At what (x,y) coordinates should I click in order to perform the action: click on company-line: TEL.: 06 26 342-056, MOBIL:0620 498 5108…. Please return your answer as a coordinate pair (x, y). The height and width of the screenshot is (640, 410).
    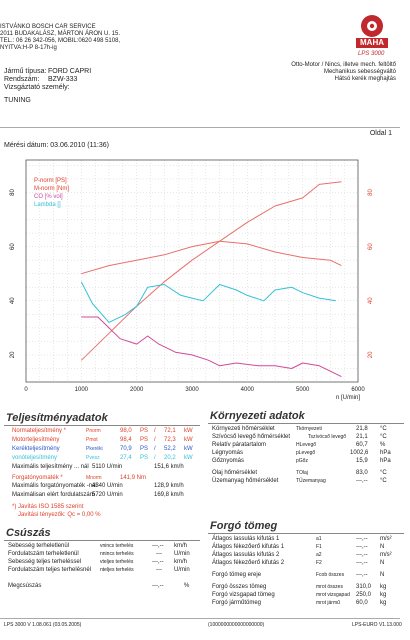
    Looking at the image, I should click on (60, 41).